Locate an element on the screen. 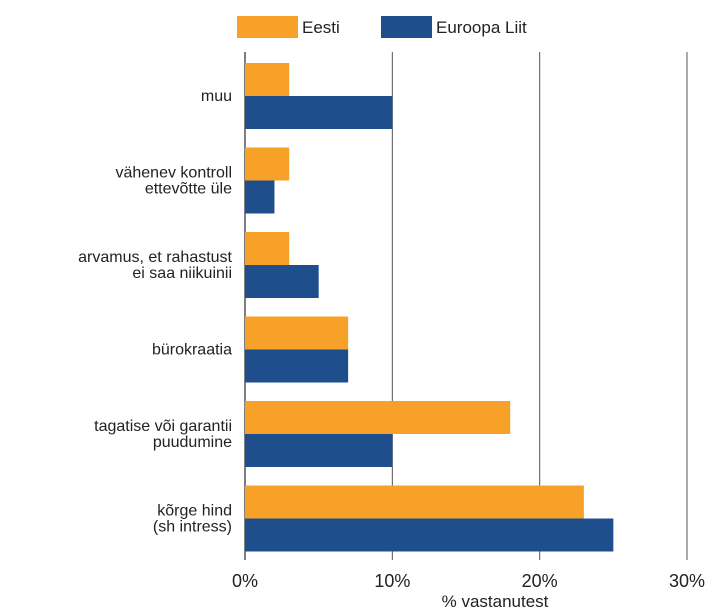 The height and width of the screenshot is (612, 713). x-tick-label: 10% is located at coordinates (392, 581).